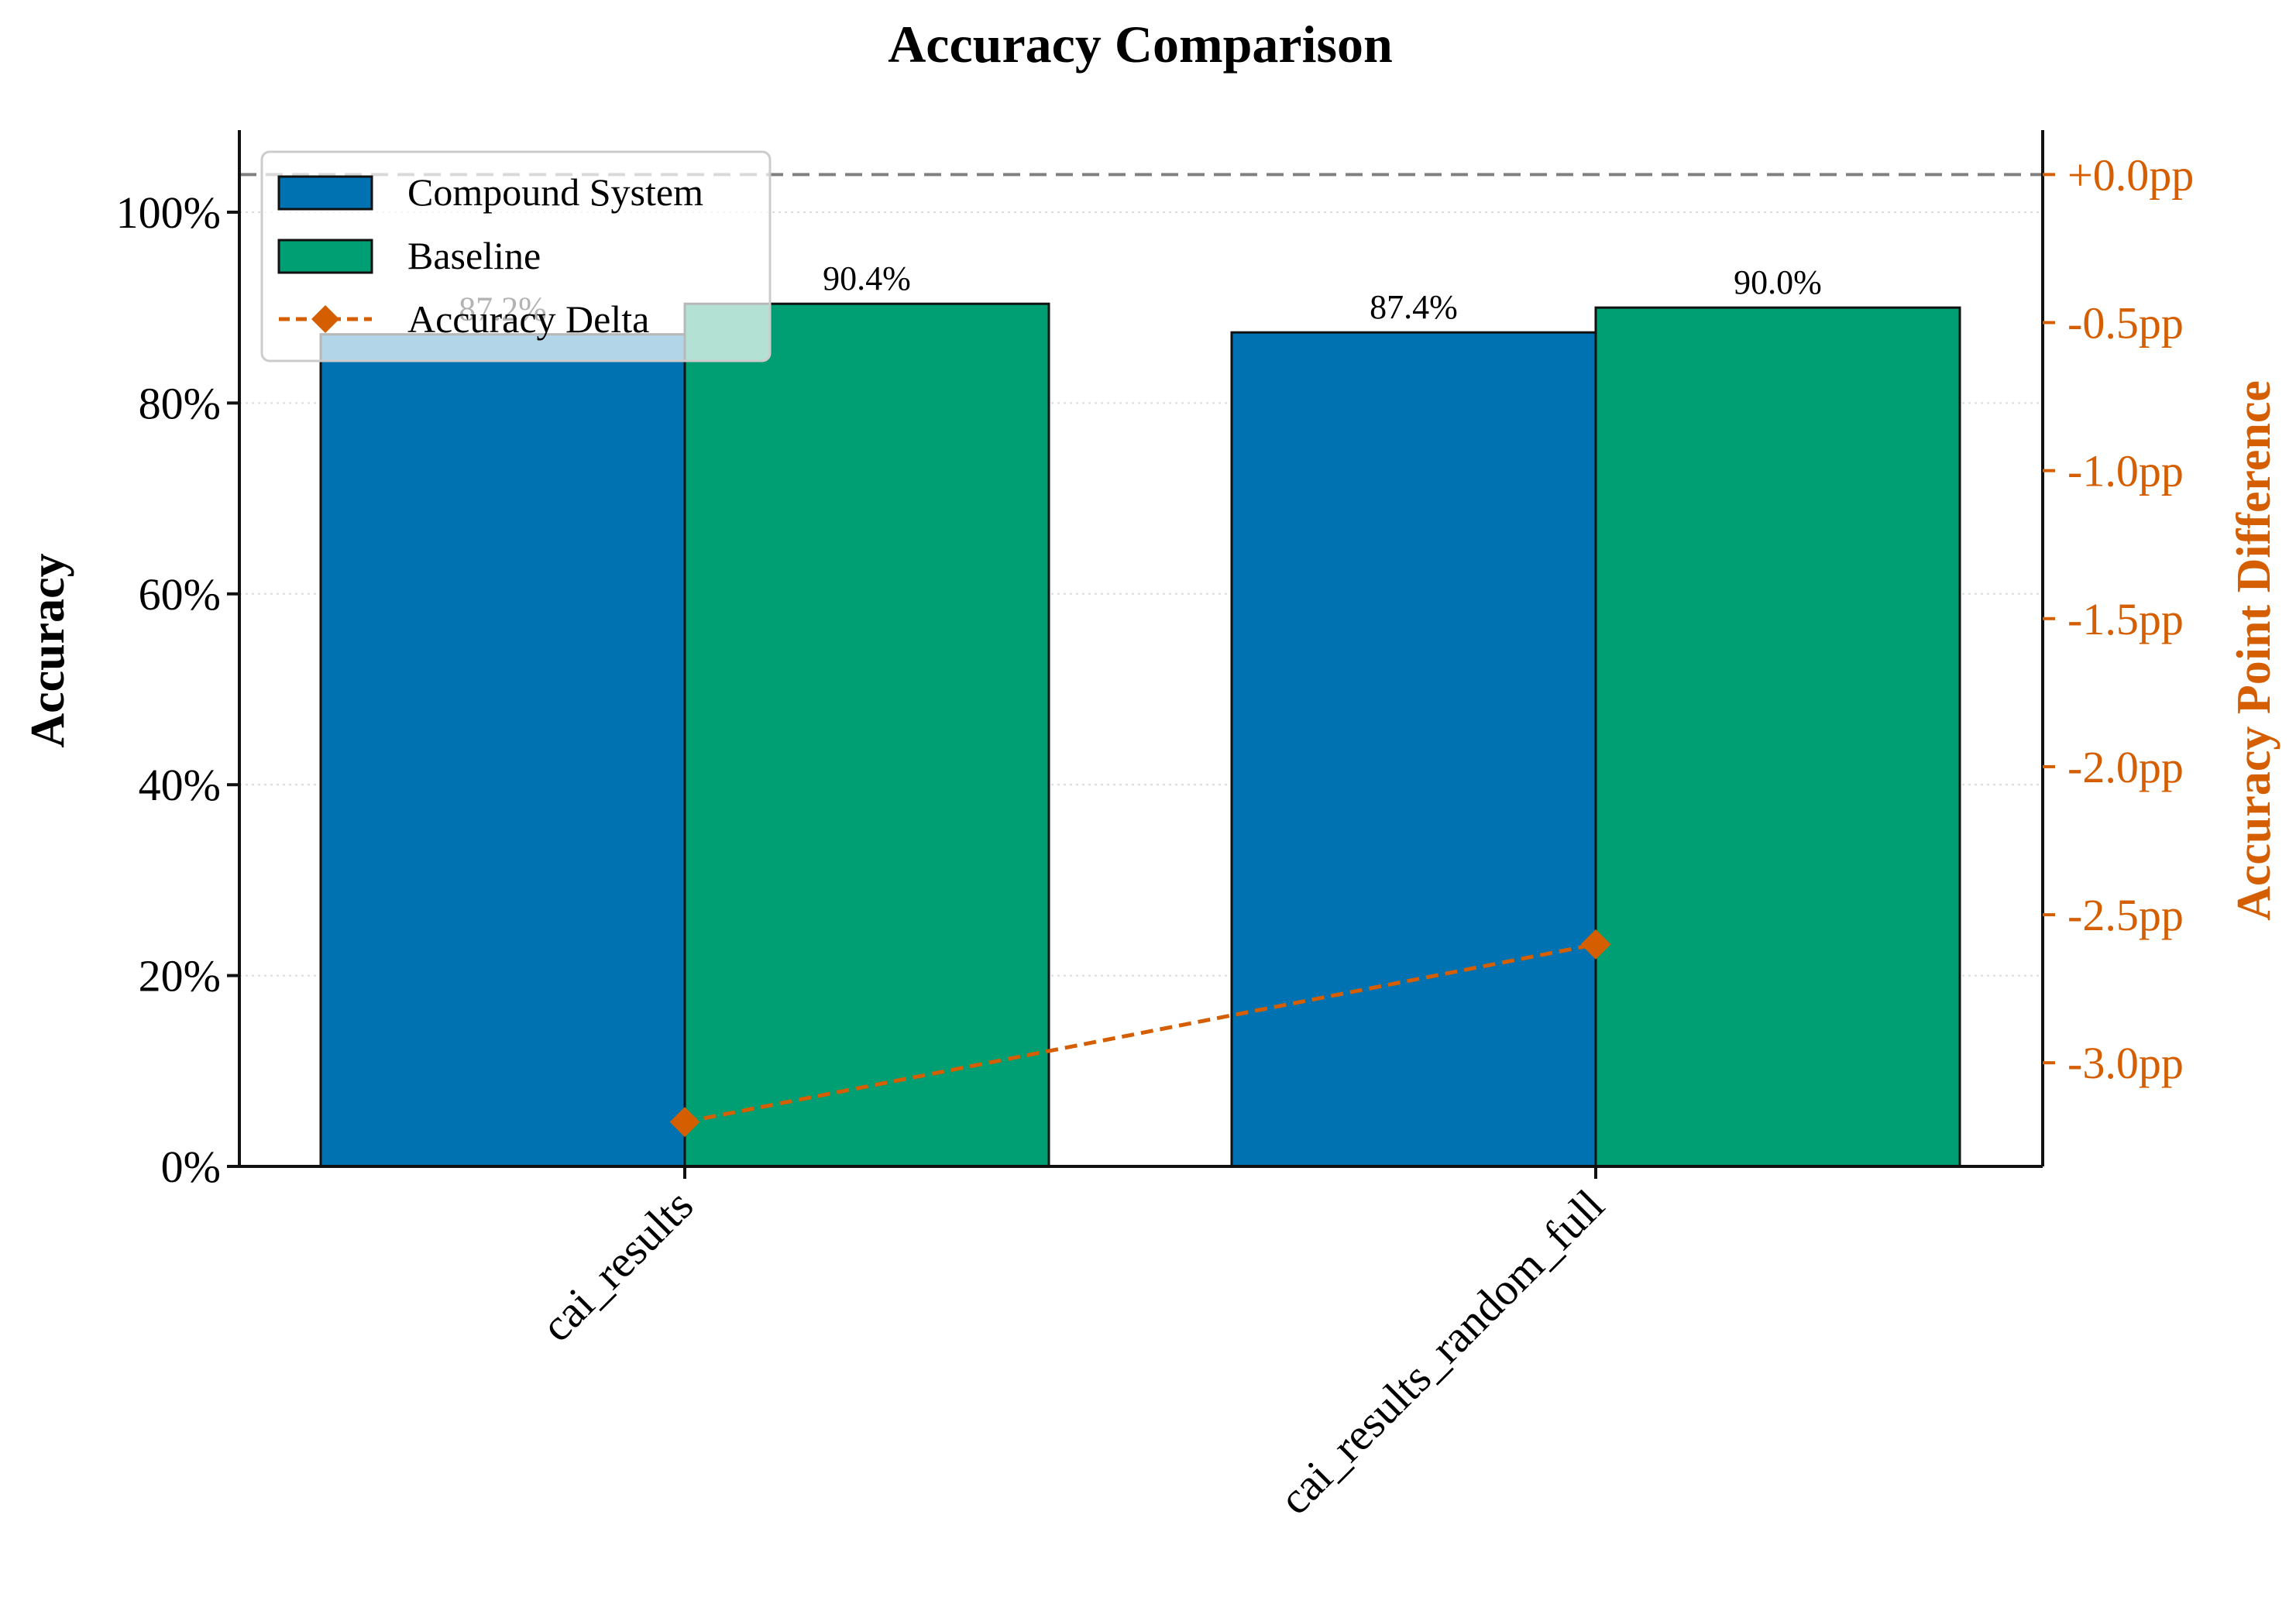 This screenshot has height=1604, width=2296. What do you see at coordinates (555, 192) in the screenshot?
I see `legend-compound-system-label: Compound System` at bounding box center [555, 192].